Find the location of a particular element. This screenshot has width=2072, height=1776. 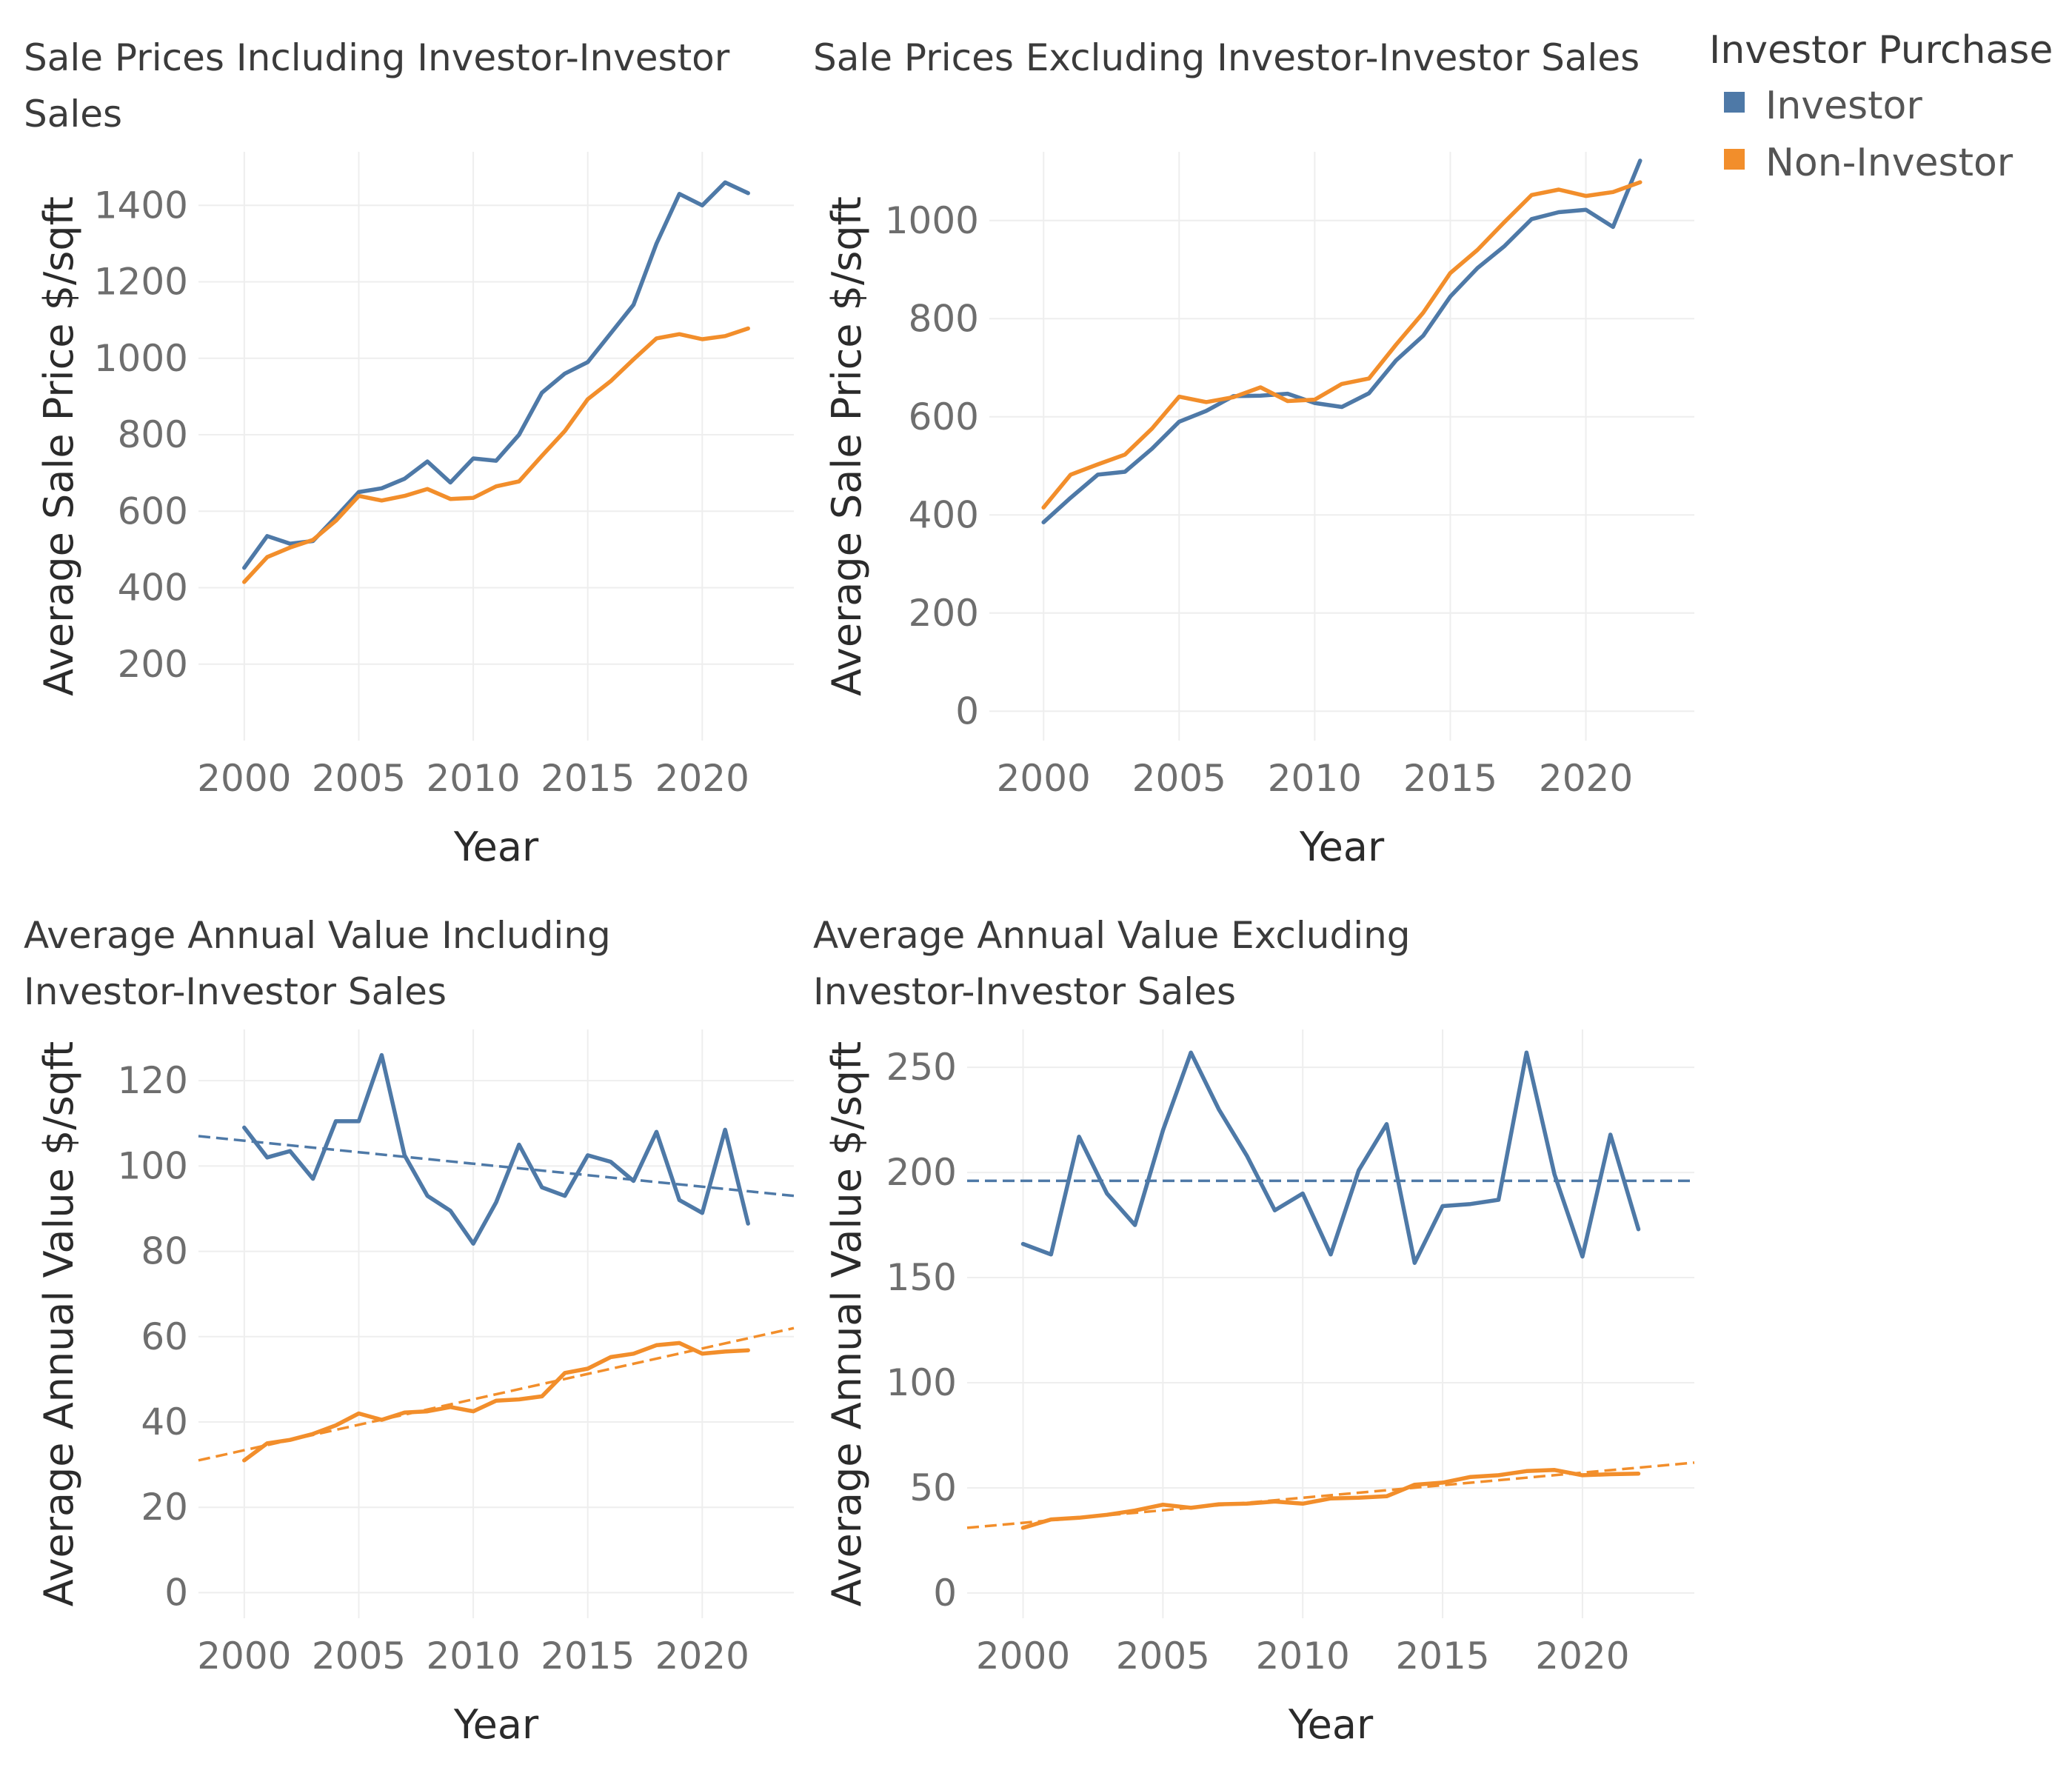

legend: Investor Purchase Investor Non-Investor is located at coordinates (1881, 106).